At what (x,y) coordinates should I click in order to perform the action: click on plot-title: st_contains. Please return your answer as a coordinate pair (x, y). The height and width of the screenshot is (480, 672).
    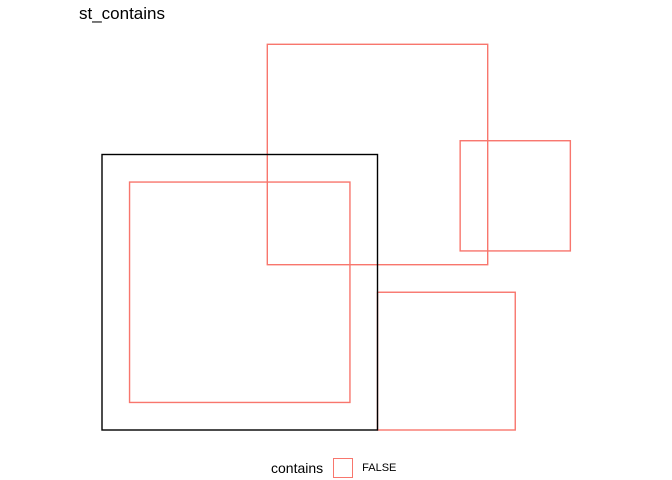
    Looking at the image, I should click on (122, 13).